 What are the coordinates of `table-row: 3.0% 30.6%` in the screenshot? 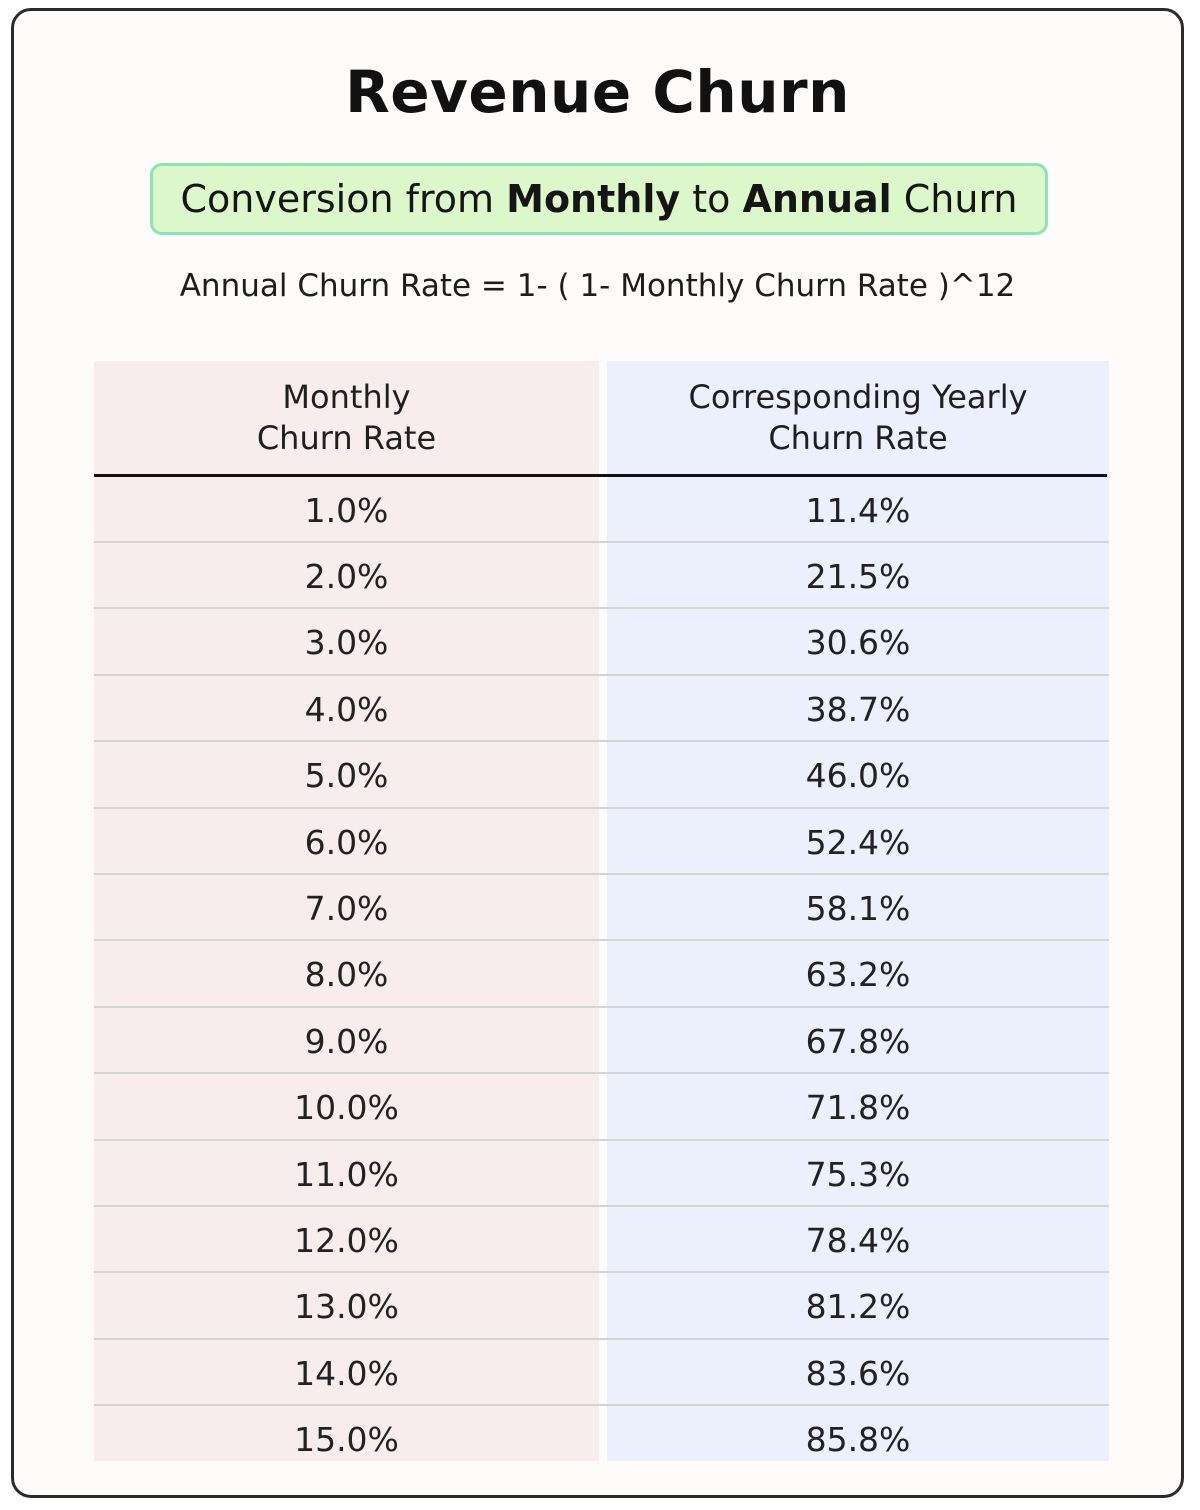 It's located at (601, 643).